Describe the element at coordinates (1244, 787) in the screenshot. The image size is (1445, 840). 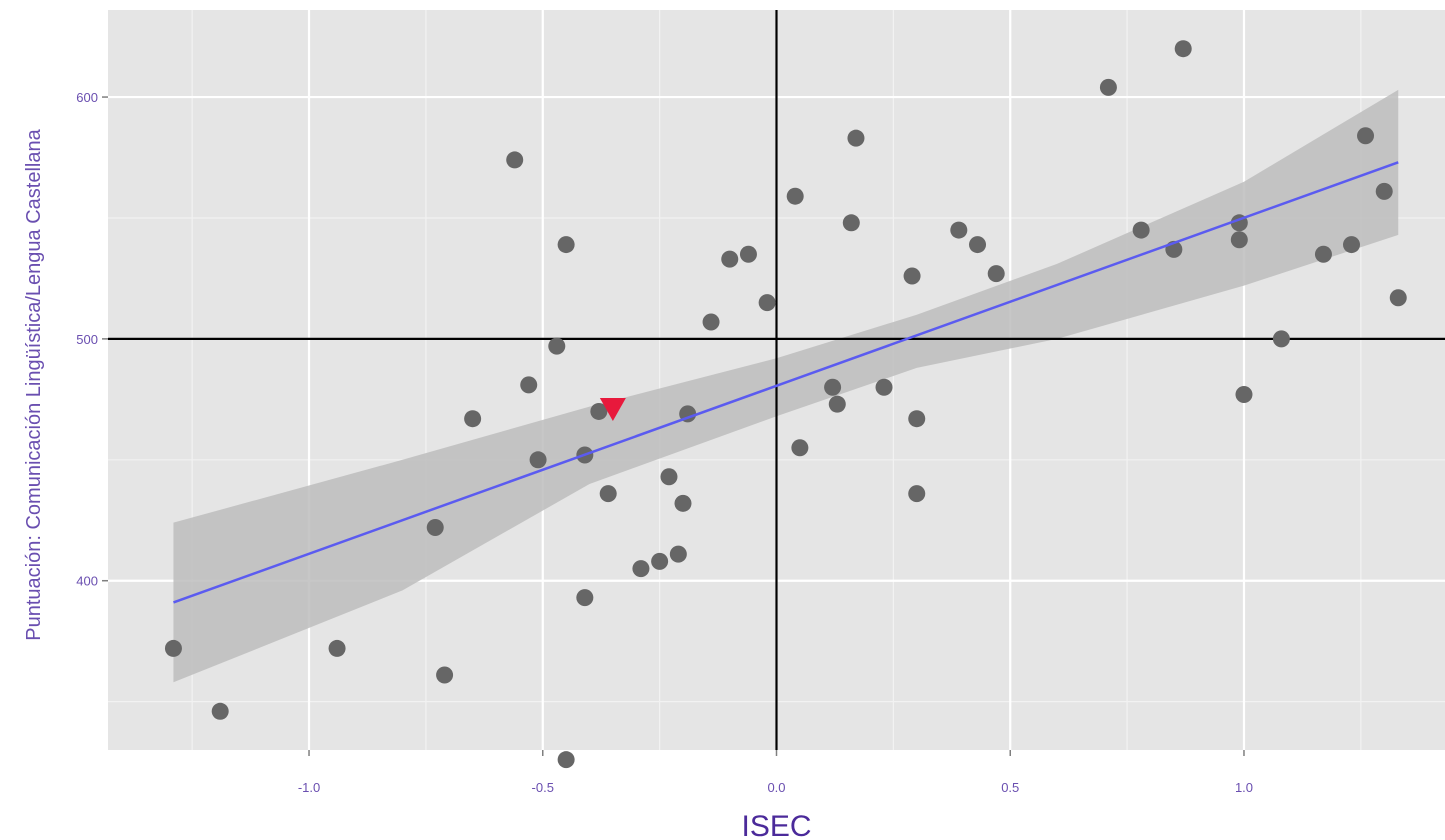
I see `x-tick-label: 1.0` at that location.